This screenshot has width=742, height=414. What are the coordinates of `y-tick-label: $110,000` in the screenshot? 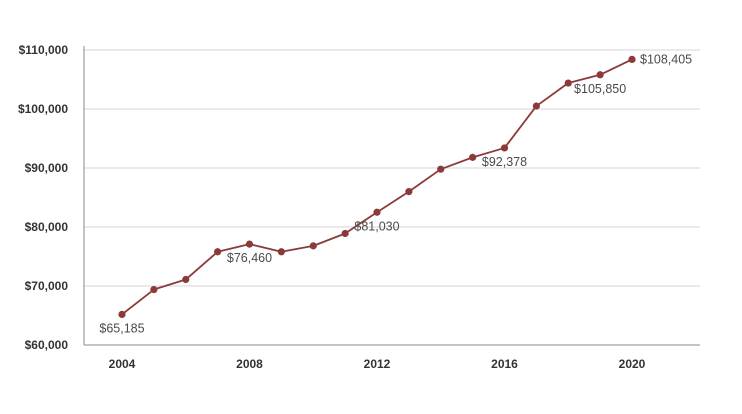 It's located at (44, 50).